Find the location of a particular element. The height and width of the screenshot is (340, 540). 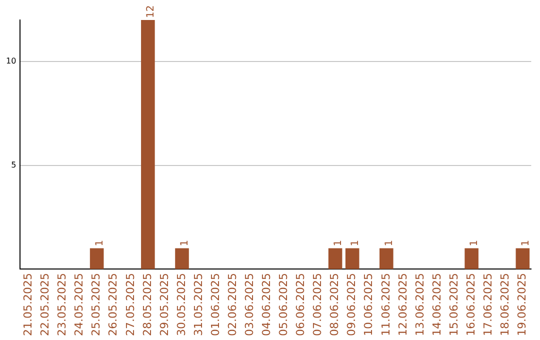

x-tick-label: 14.06.2025 is located at coordinates (437, 304).